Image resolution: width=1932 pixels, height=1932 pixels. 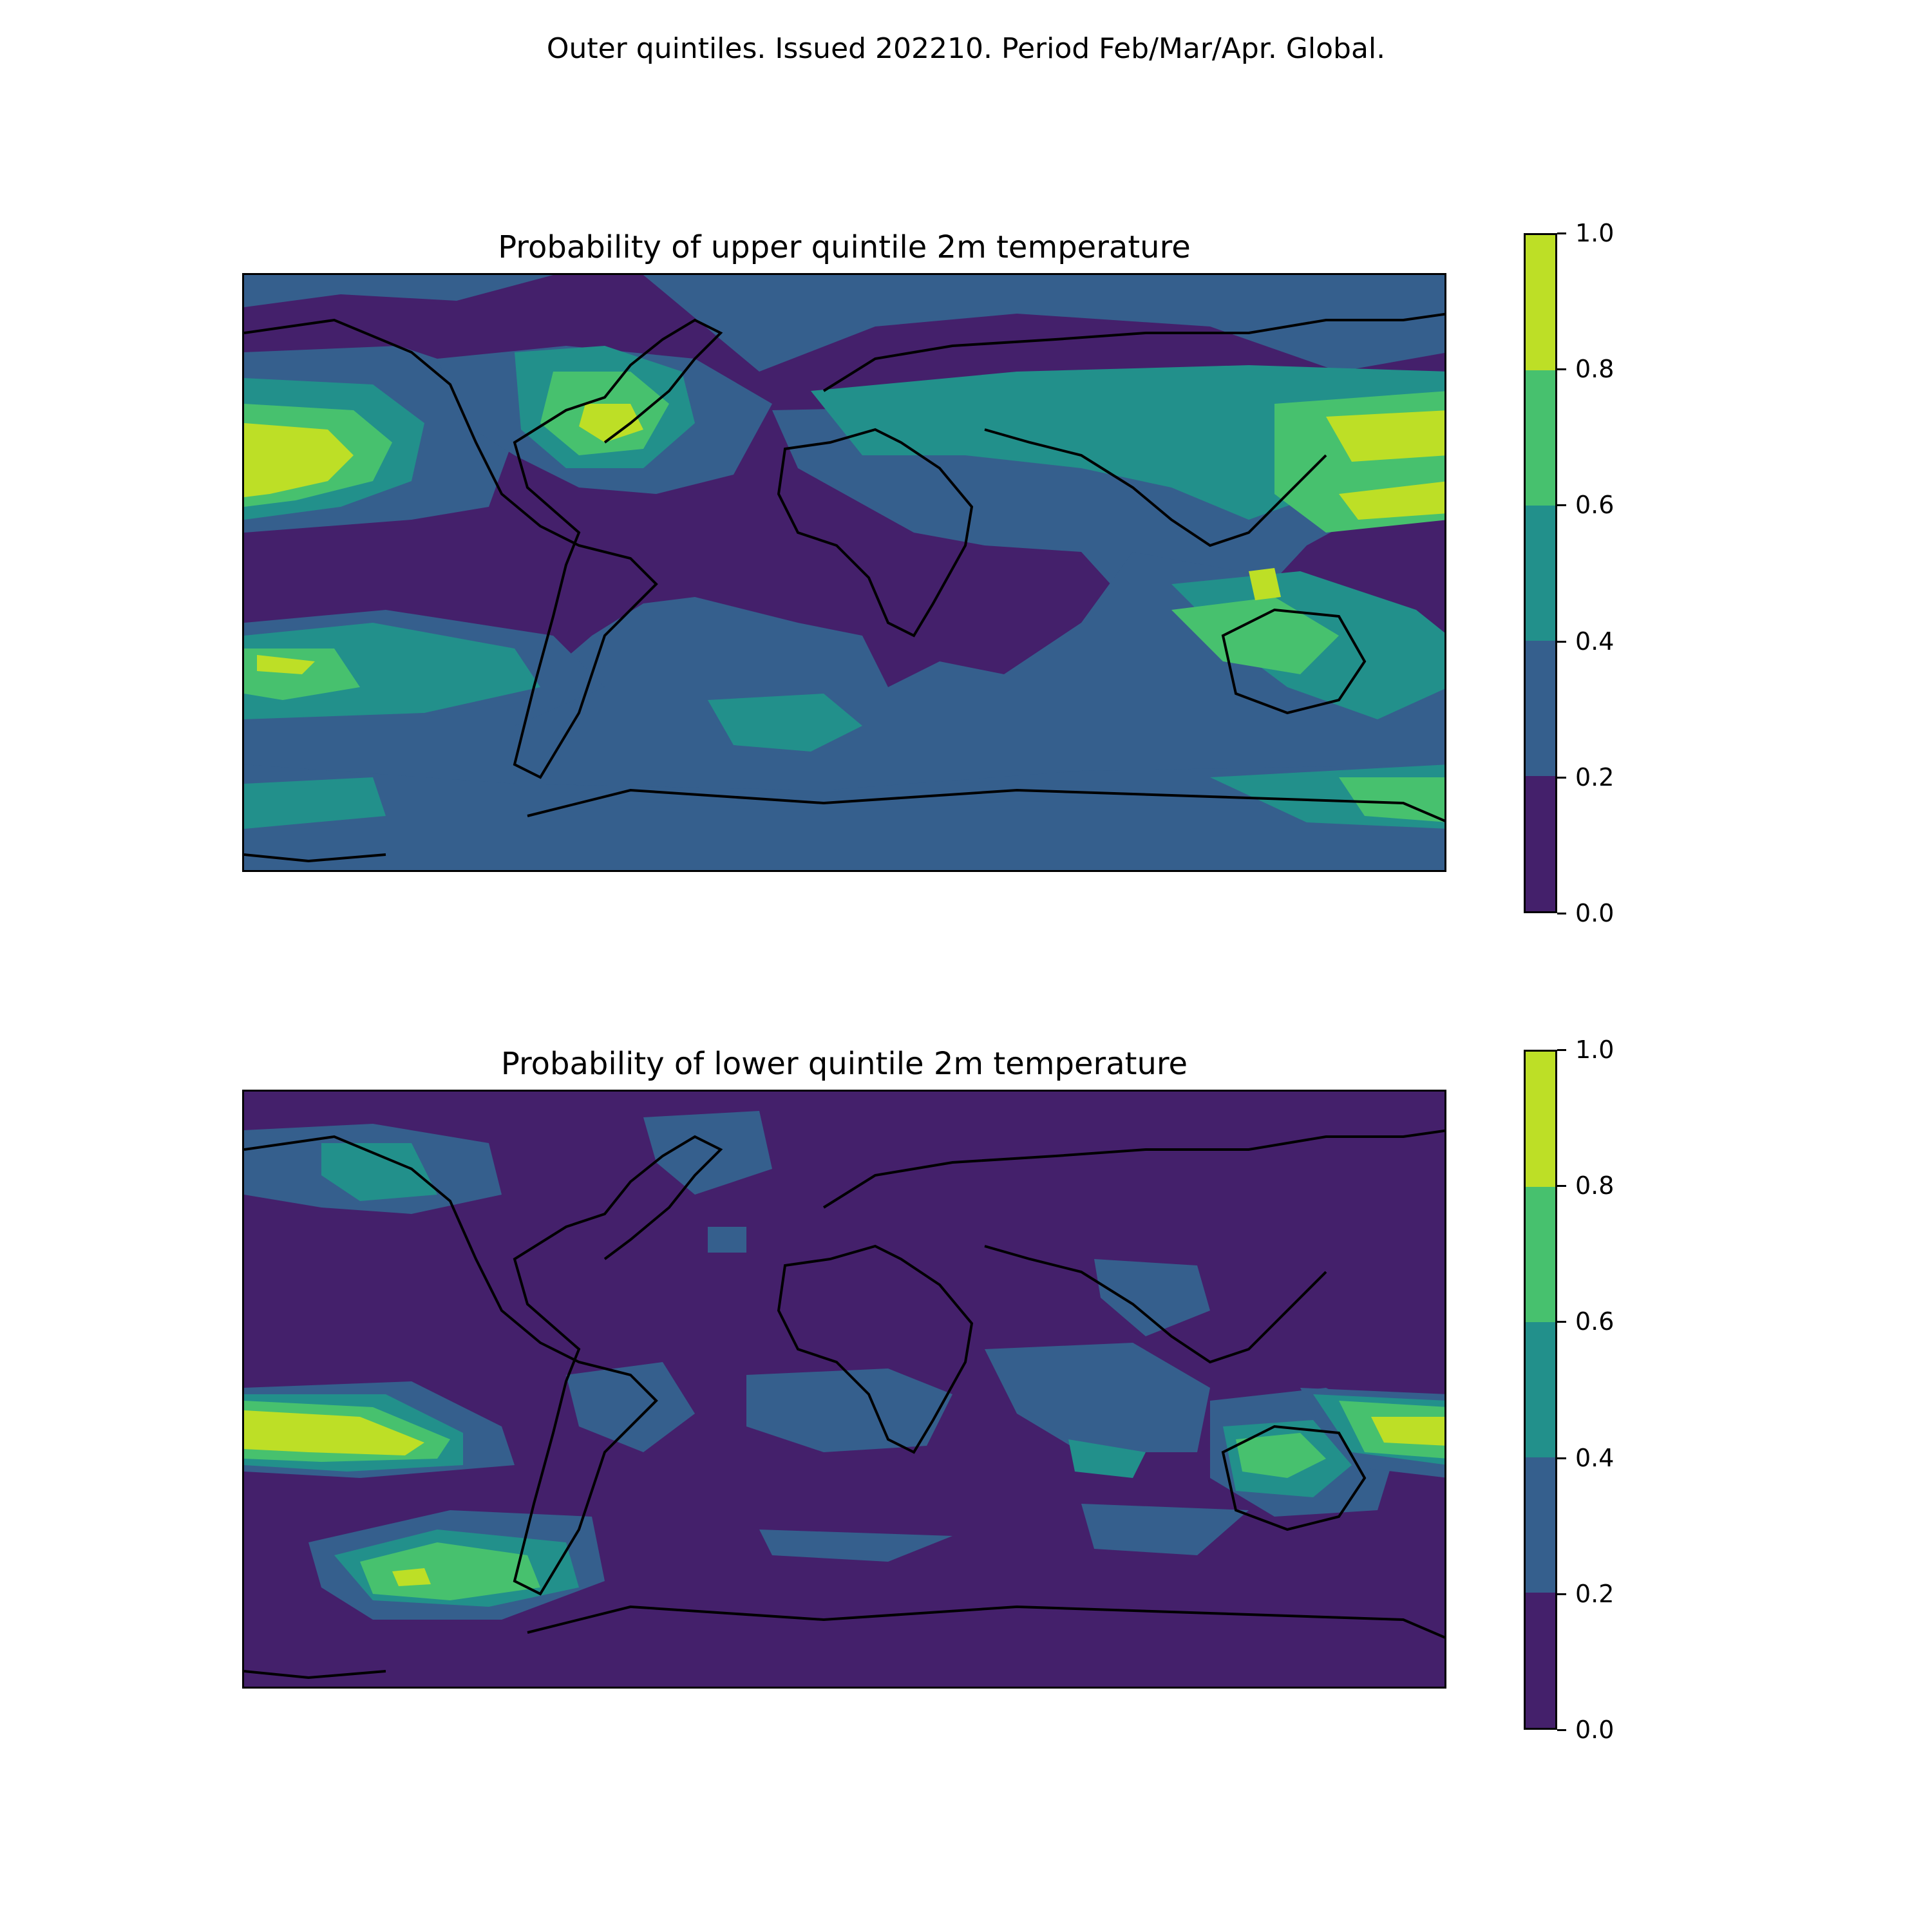 I want to click on lower-colorbar, so click(x=1541, y=1390).